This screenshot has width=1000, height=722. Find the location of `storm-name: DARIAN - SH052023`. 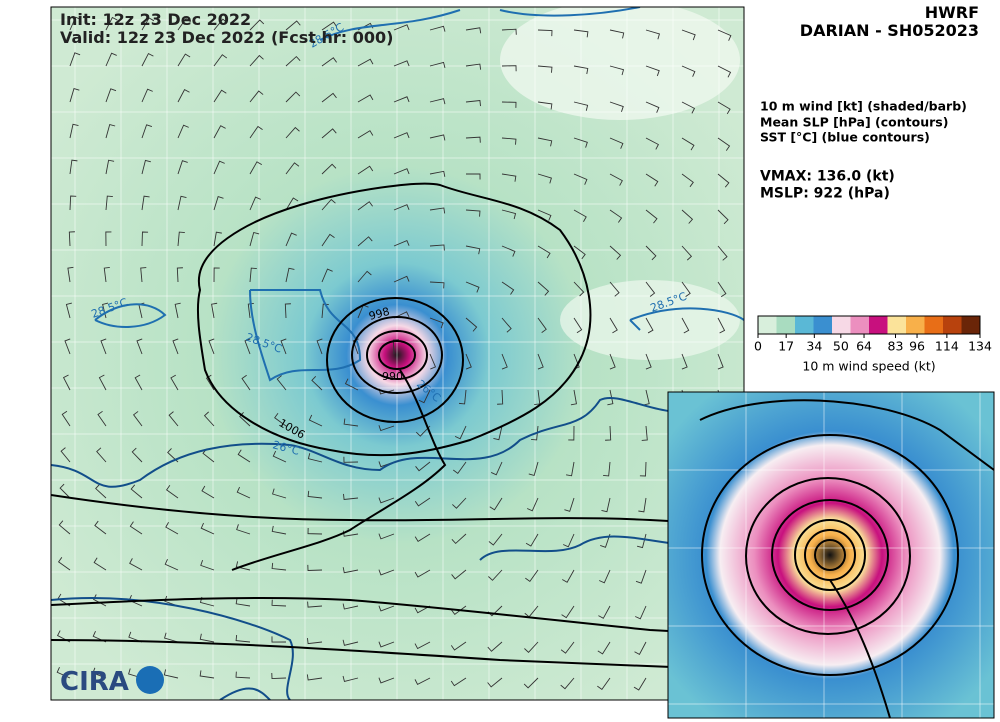

storm-name: DARIAN - SH052023 is located at coordinates (889, 30).